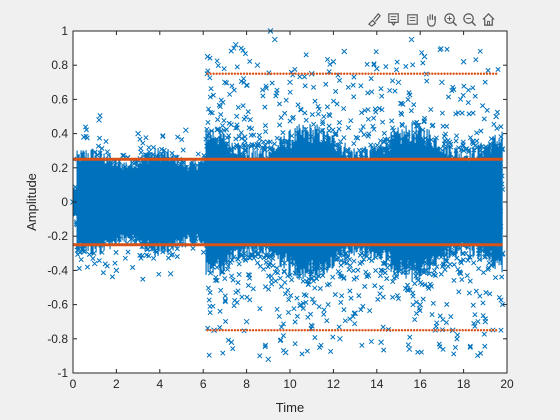 Image resolution: width=560 pixels, height=420 pixels. I want to click on data-tips-button, so click(393, 19).